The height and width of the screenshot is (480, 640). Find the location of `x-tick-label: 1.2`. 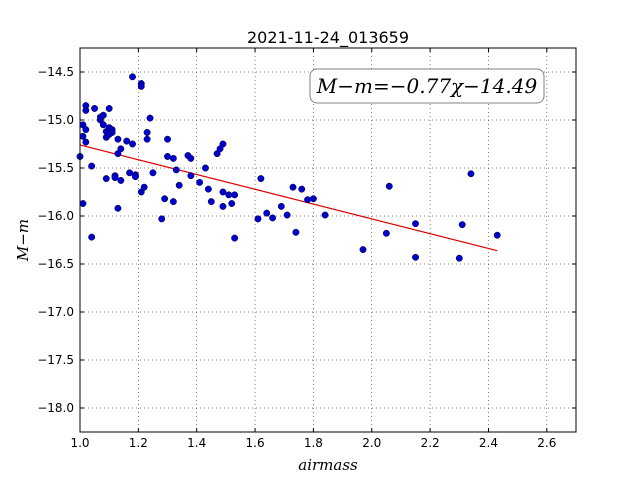

x-tick-label: 1.2 is located at coordinates (138, 443).